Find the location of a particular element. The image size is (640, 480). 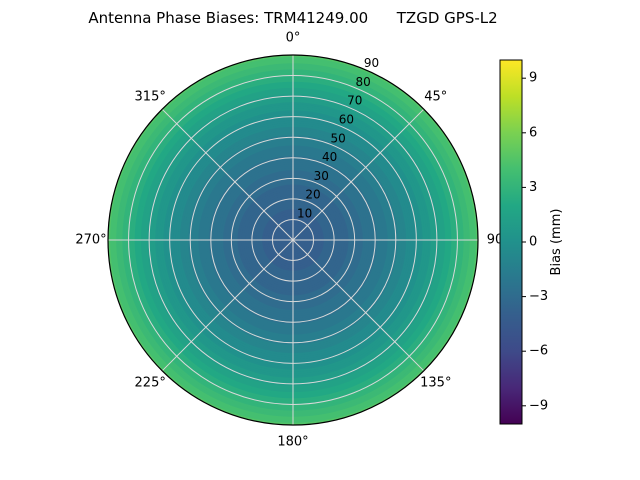

theta-tick-label: 315° is located at coordinates (150, 97).